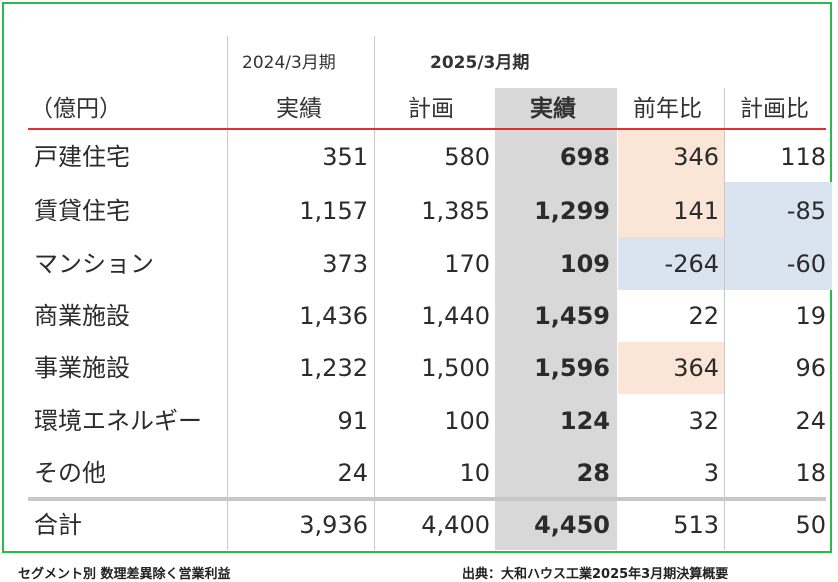 This screenshot has height=582, width=838. What do you see at coordinates (584, 157) in the screenshot?
I see `table-row-value: 698` at bounding box center [584, 157].